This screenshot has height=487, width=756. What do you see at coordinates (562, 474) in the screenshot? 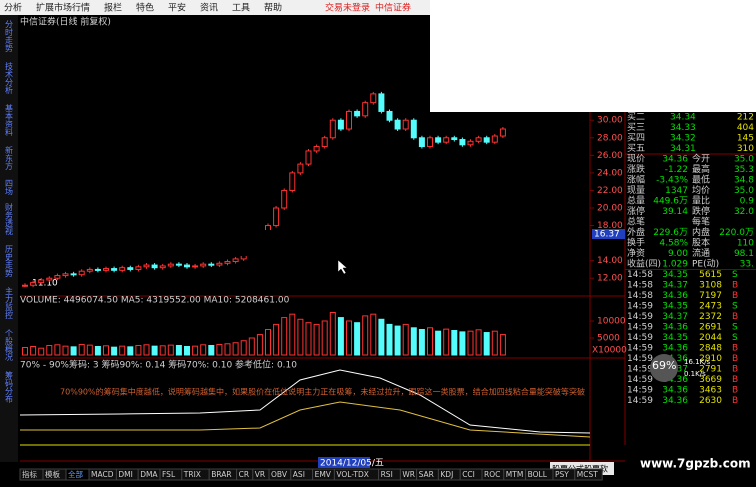
I see `tab: PSY` at bounding box center [562, 474].